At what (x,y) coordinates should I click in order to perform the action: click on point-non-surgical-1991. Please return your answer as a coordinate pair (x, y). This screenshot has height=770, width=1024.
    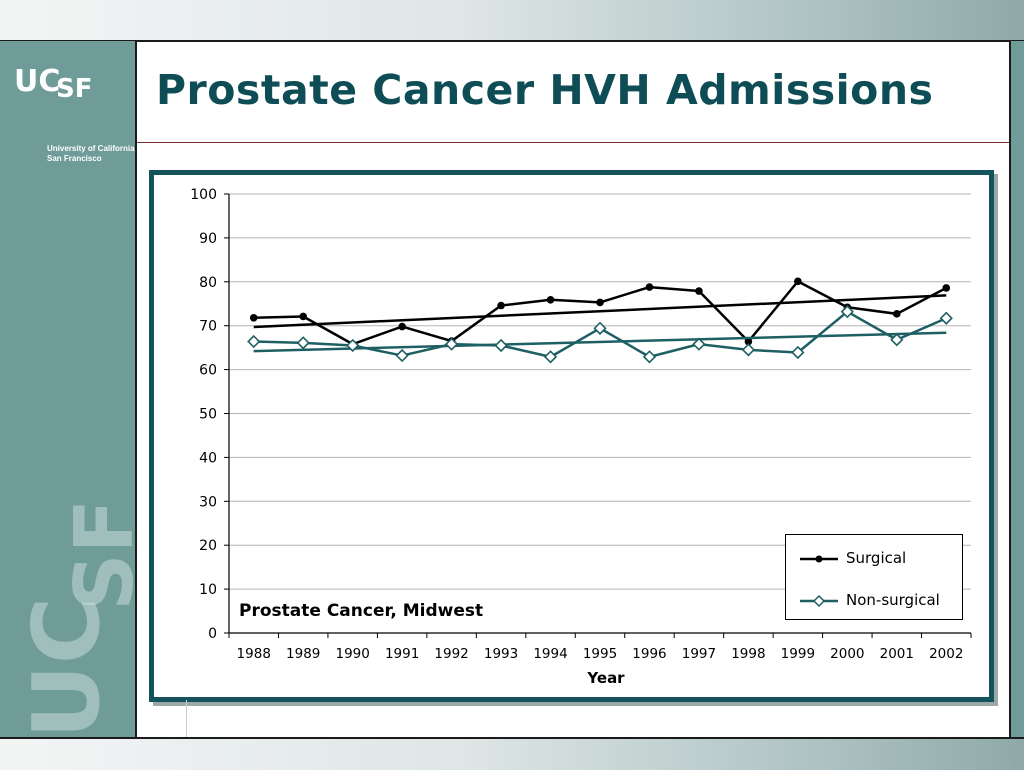
    Looking at the image, I should click on (402, 355).